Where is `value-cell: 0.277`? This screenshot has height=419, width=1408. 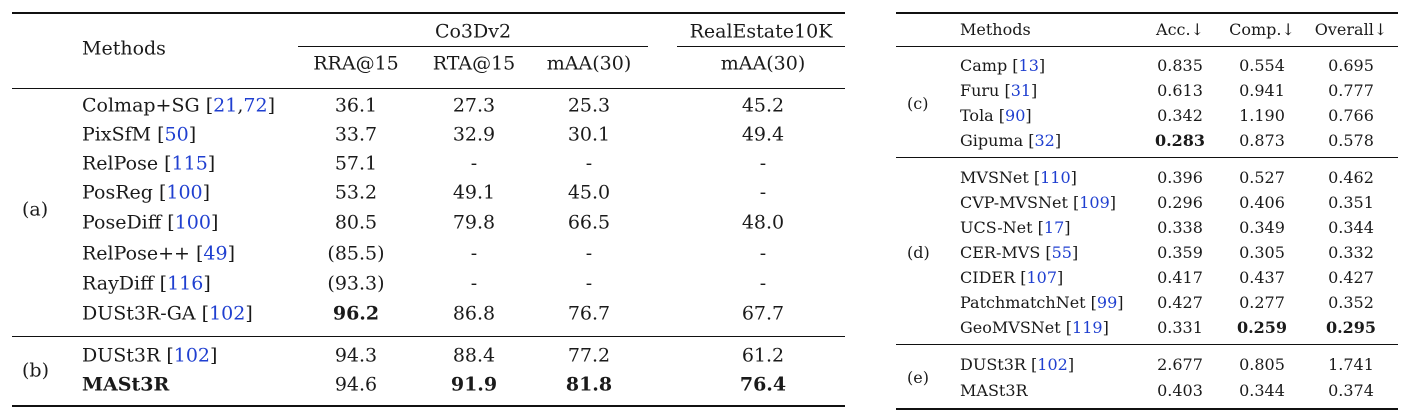 value-cell: 0.277 is located at coordinates (1262, 302).